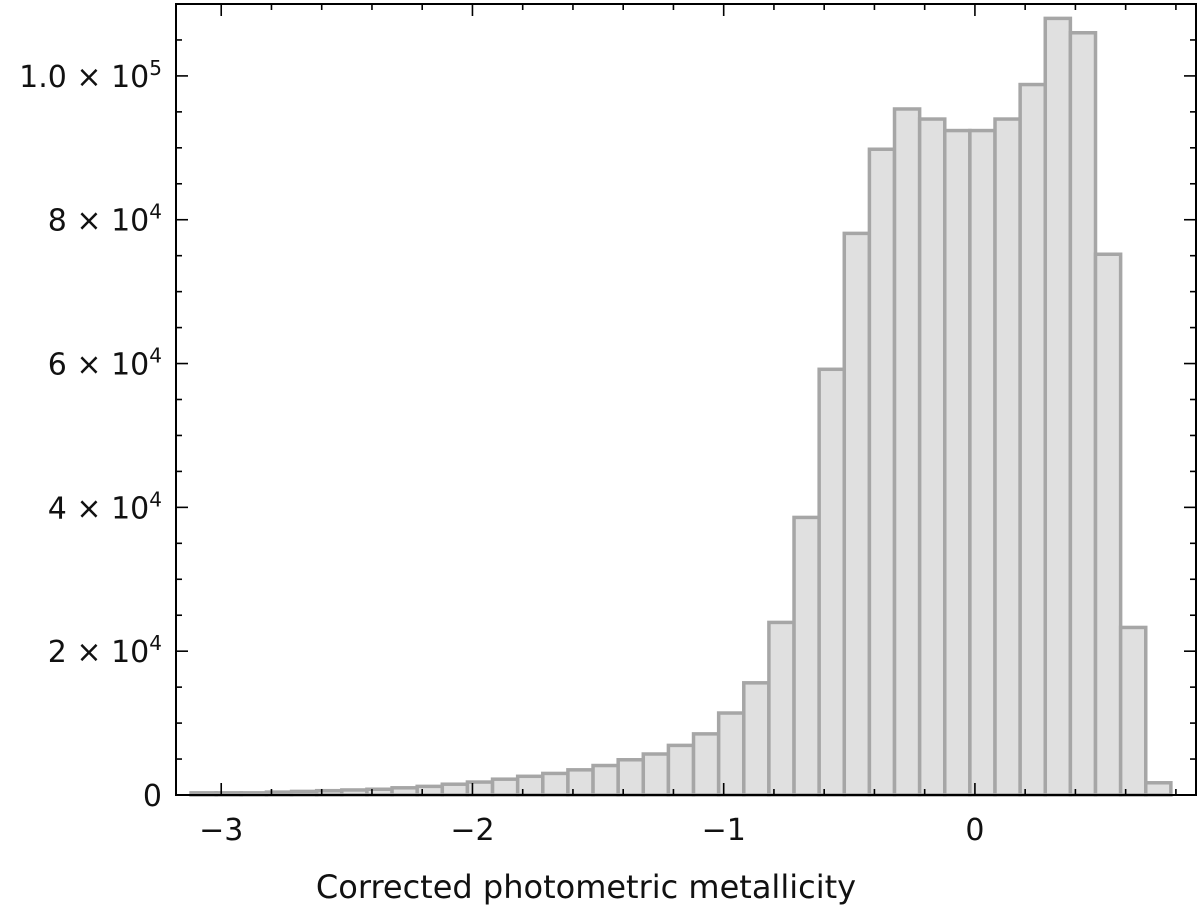 The height and width of the screenshot is (912, 1200). I want to click on x-axis-label: Corrected photometric metallicity, so click(586, 887).